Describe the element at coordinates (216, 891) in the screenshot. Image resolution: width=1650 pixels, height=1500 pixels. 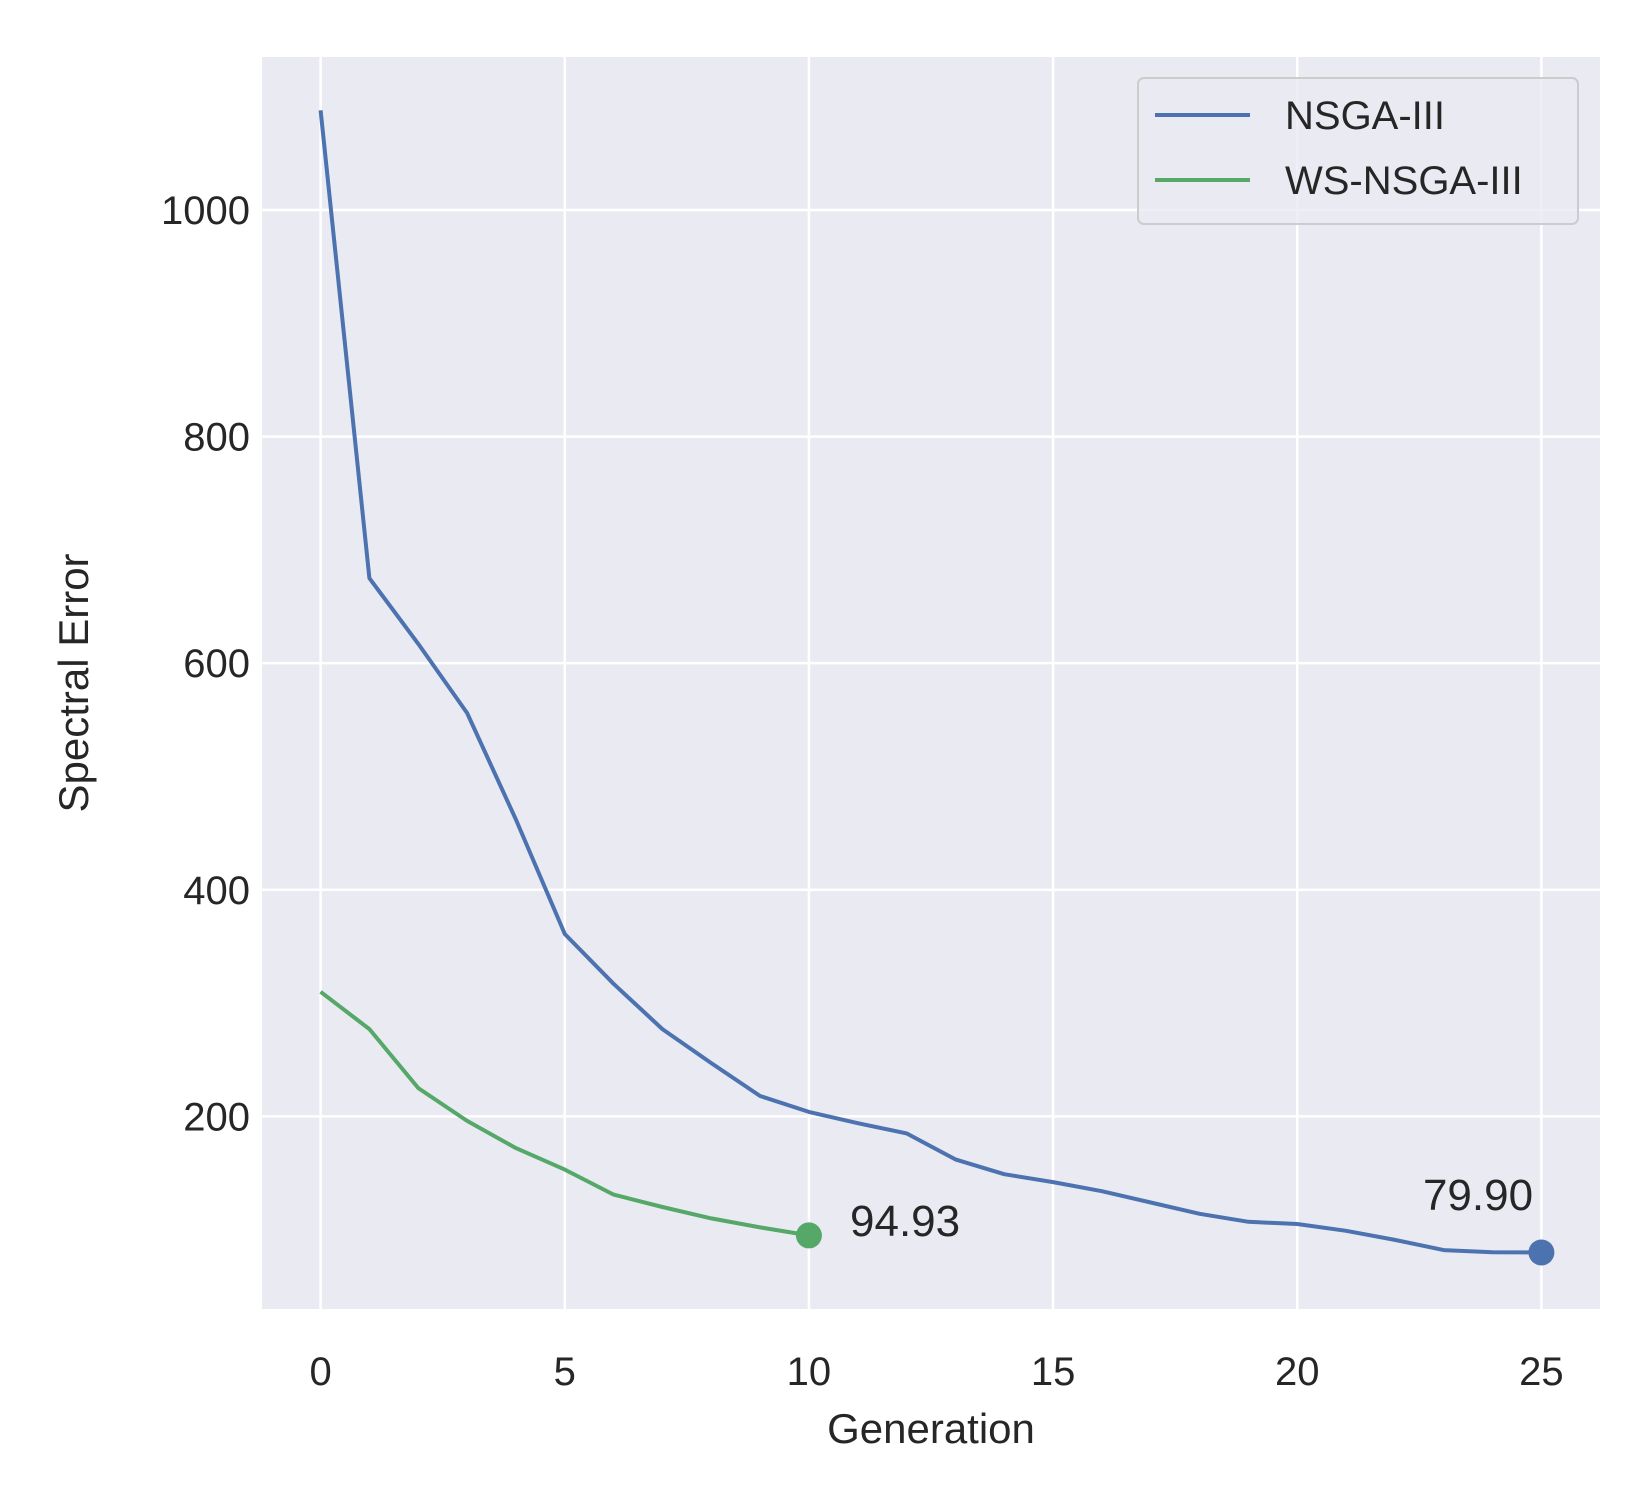
I see `y-tick-label: 400` at that location.